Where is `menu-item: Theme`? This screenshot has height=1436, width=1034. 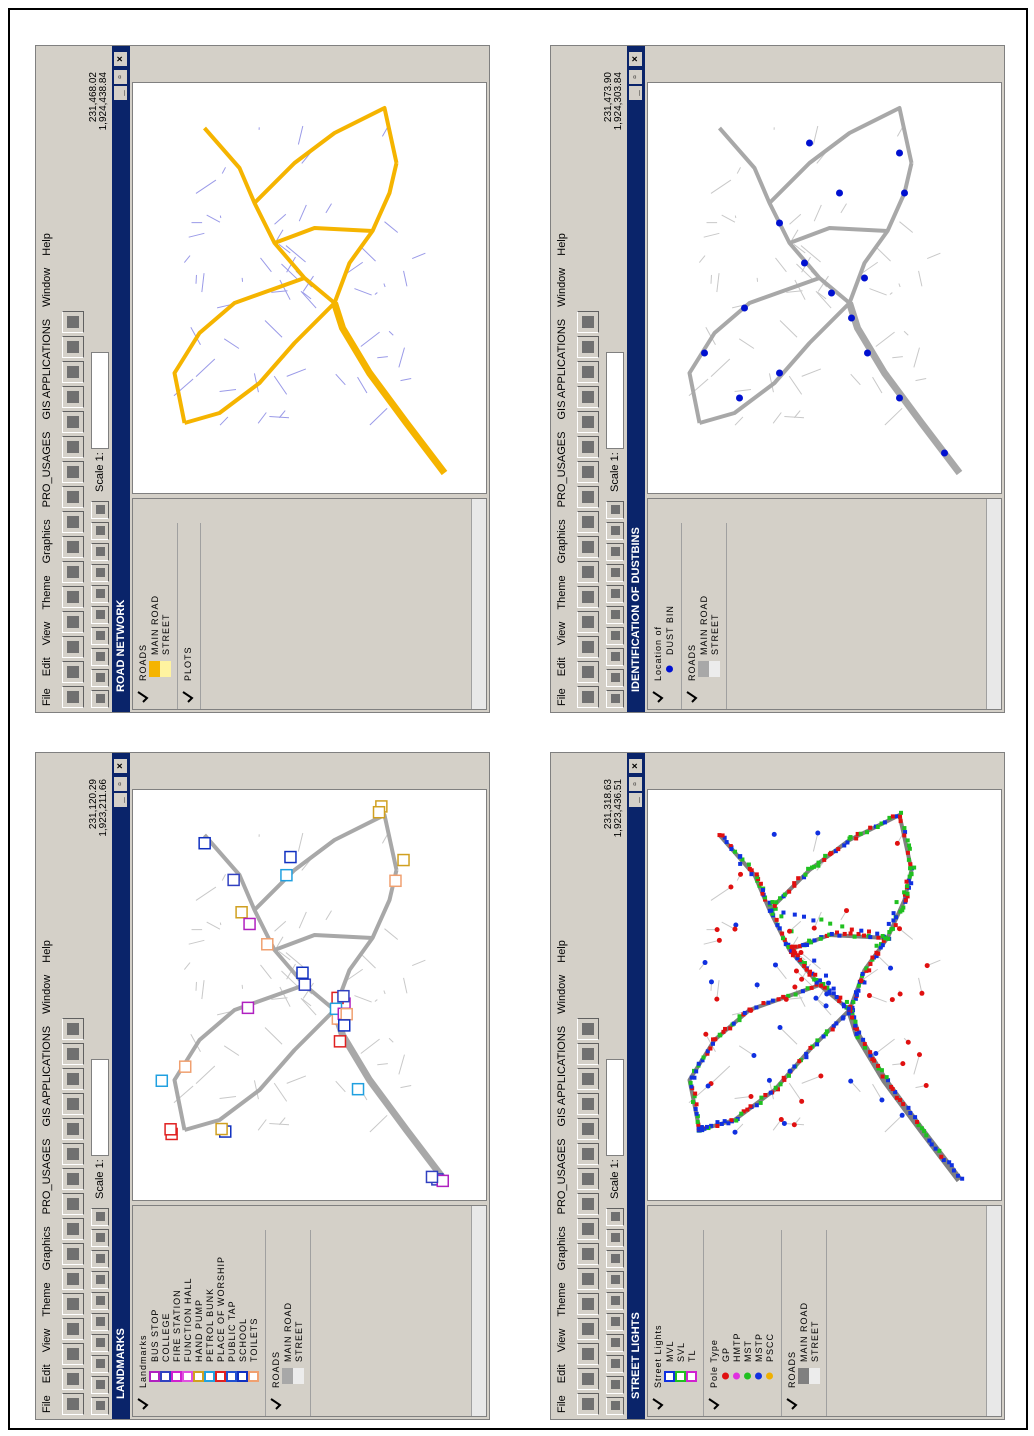
menu-item: Theme is located at coordinates (562, 592).